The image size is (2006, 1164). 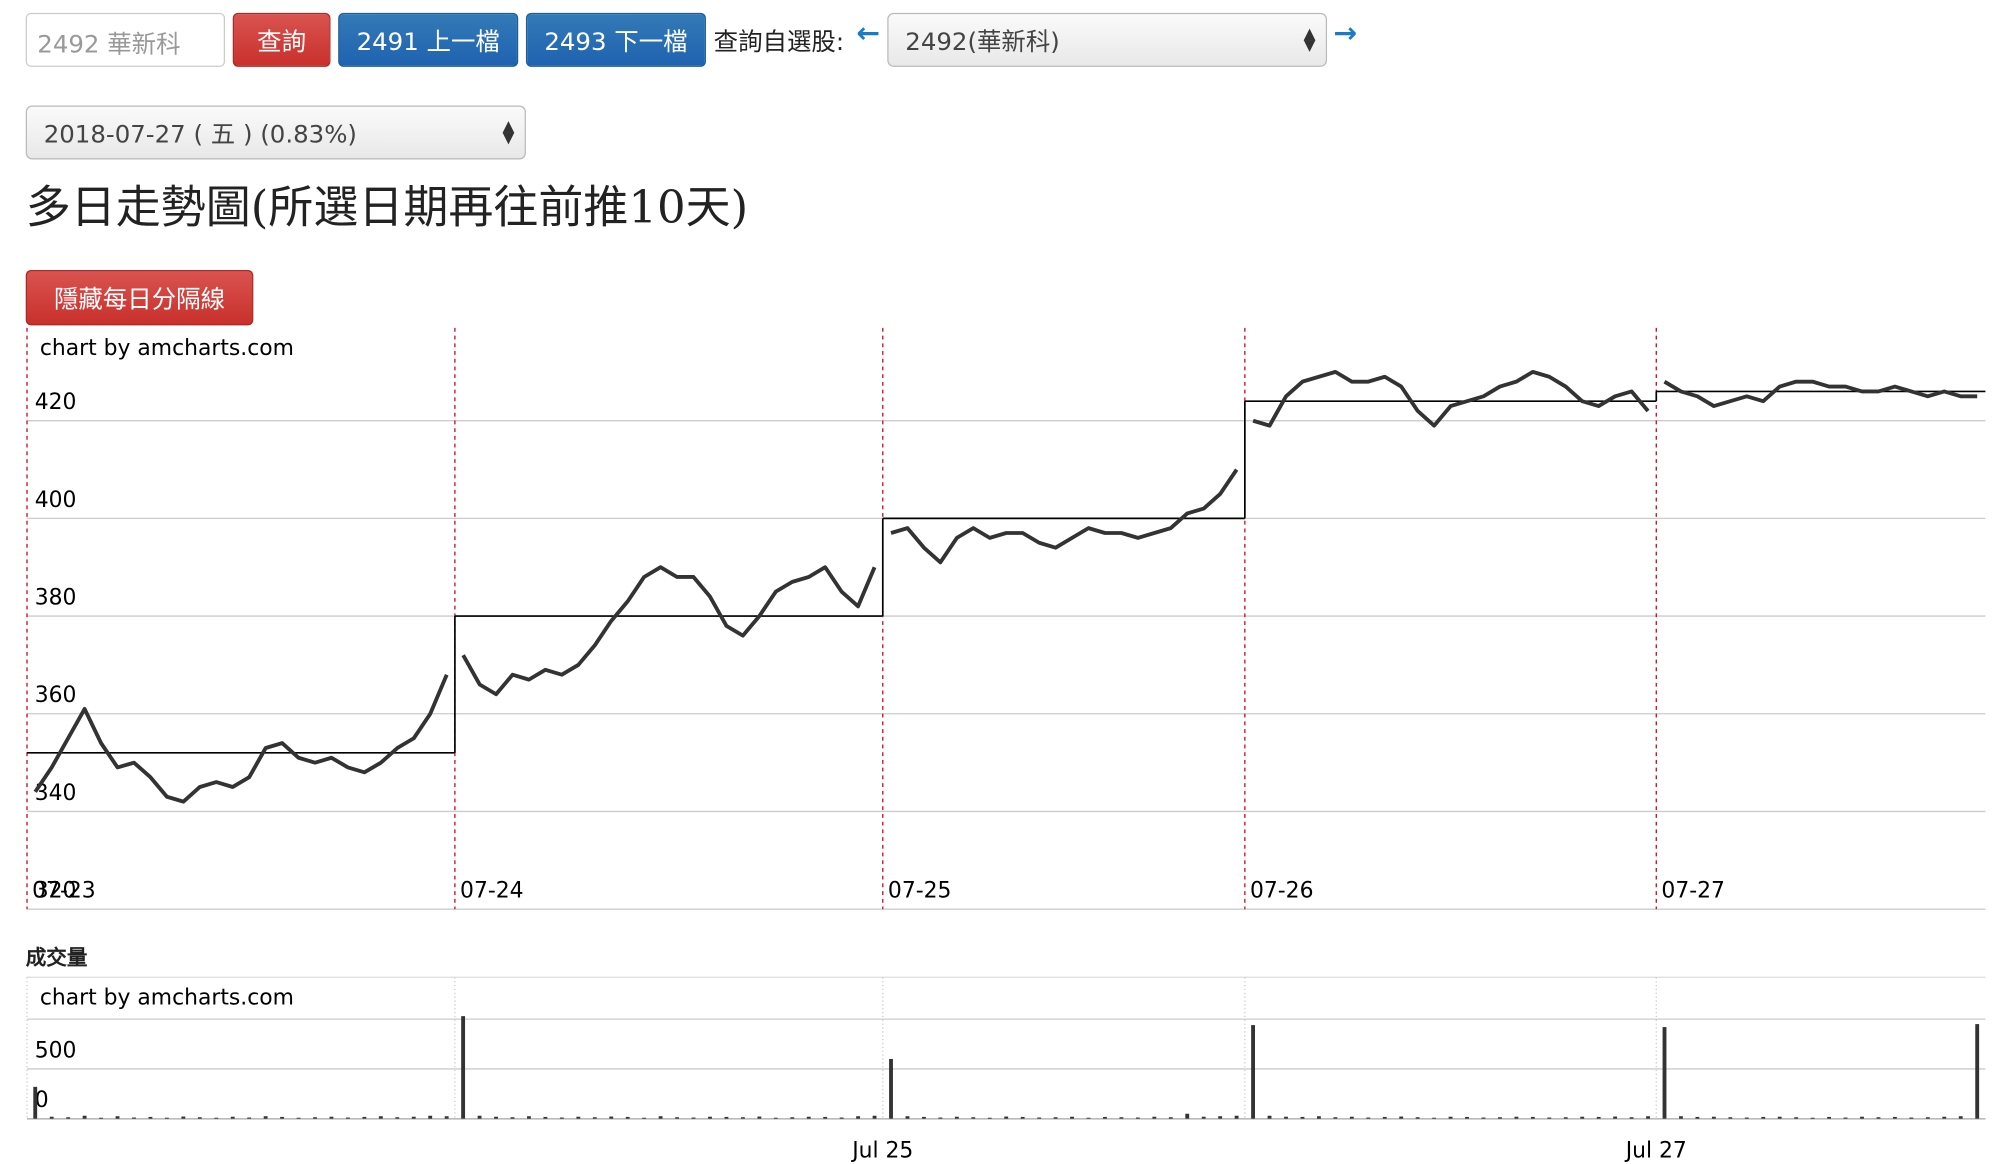 What do you see at coordinates (56, 695) in the screenshot?
I see `y-tick-label: 360` at bounding box center [56, 695].